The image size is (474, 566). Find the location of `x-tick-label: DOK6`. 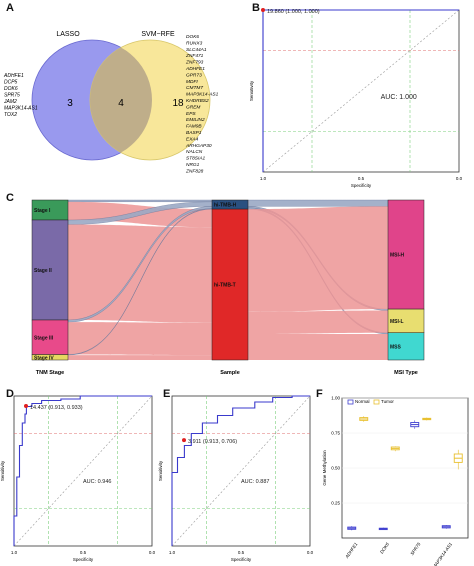

x-tick-label: DOK6 is located at coordinates (384, 547).